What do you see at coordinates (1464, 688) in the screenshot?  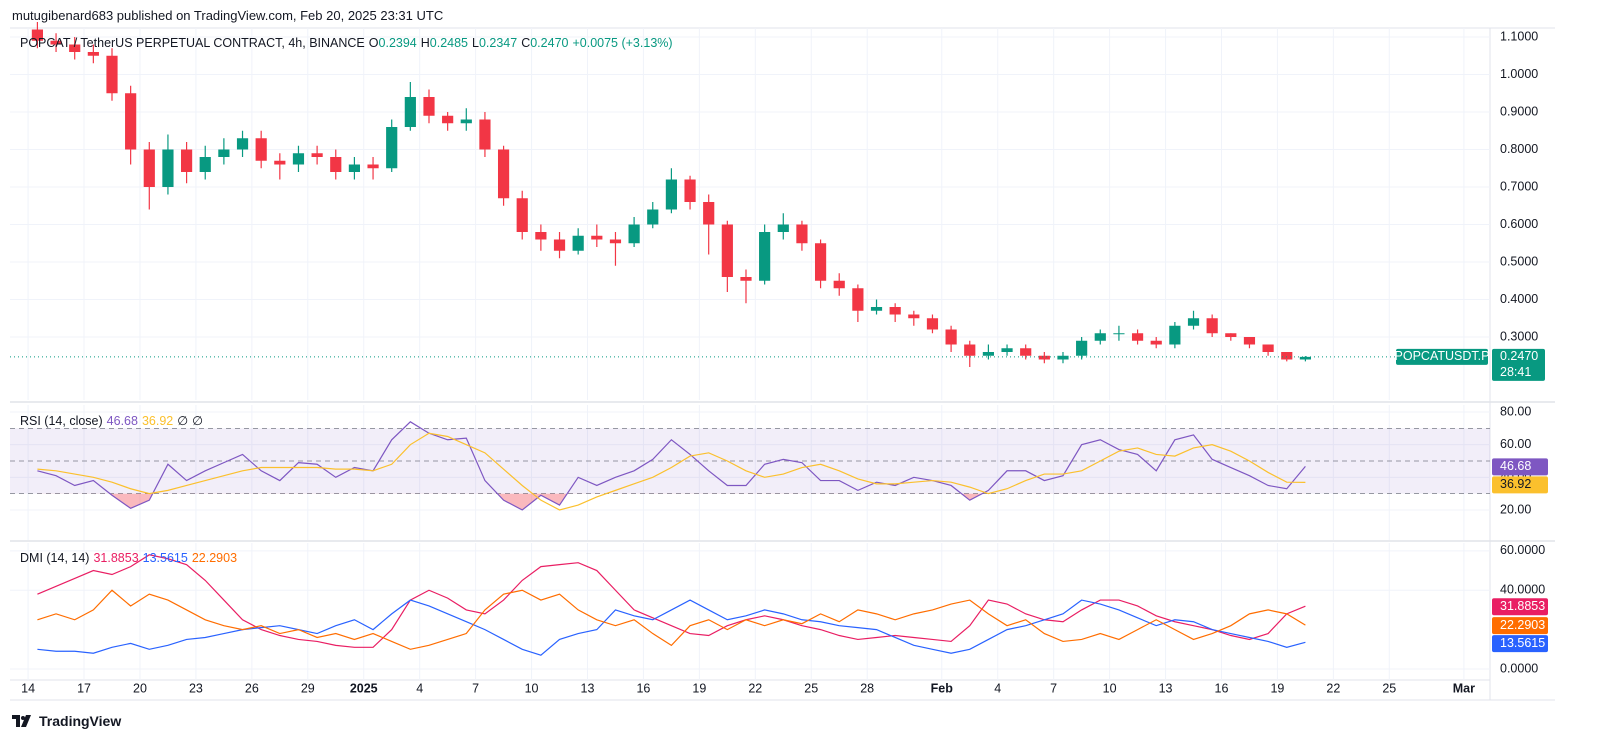 I see `x-tick-label: Mar` at bounding box center [1464, 688].